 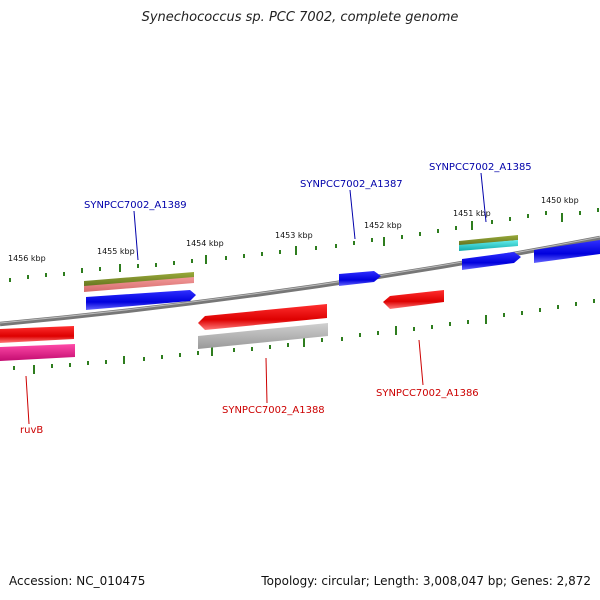 What do you see at coordinates (304, 245) in the screenshot?
I see `outer-scale-ticks` at bounding box center [304, 245].